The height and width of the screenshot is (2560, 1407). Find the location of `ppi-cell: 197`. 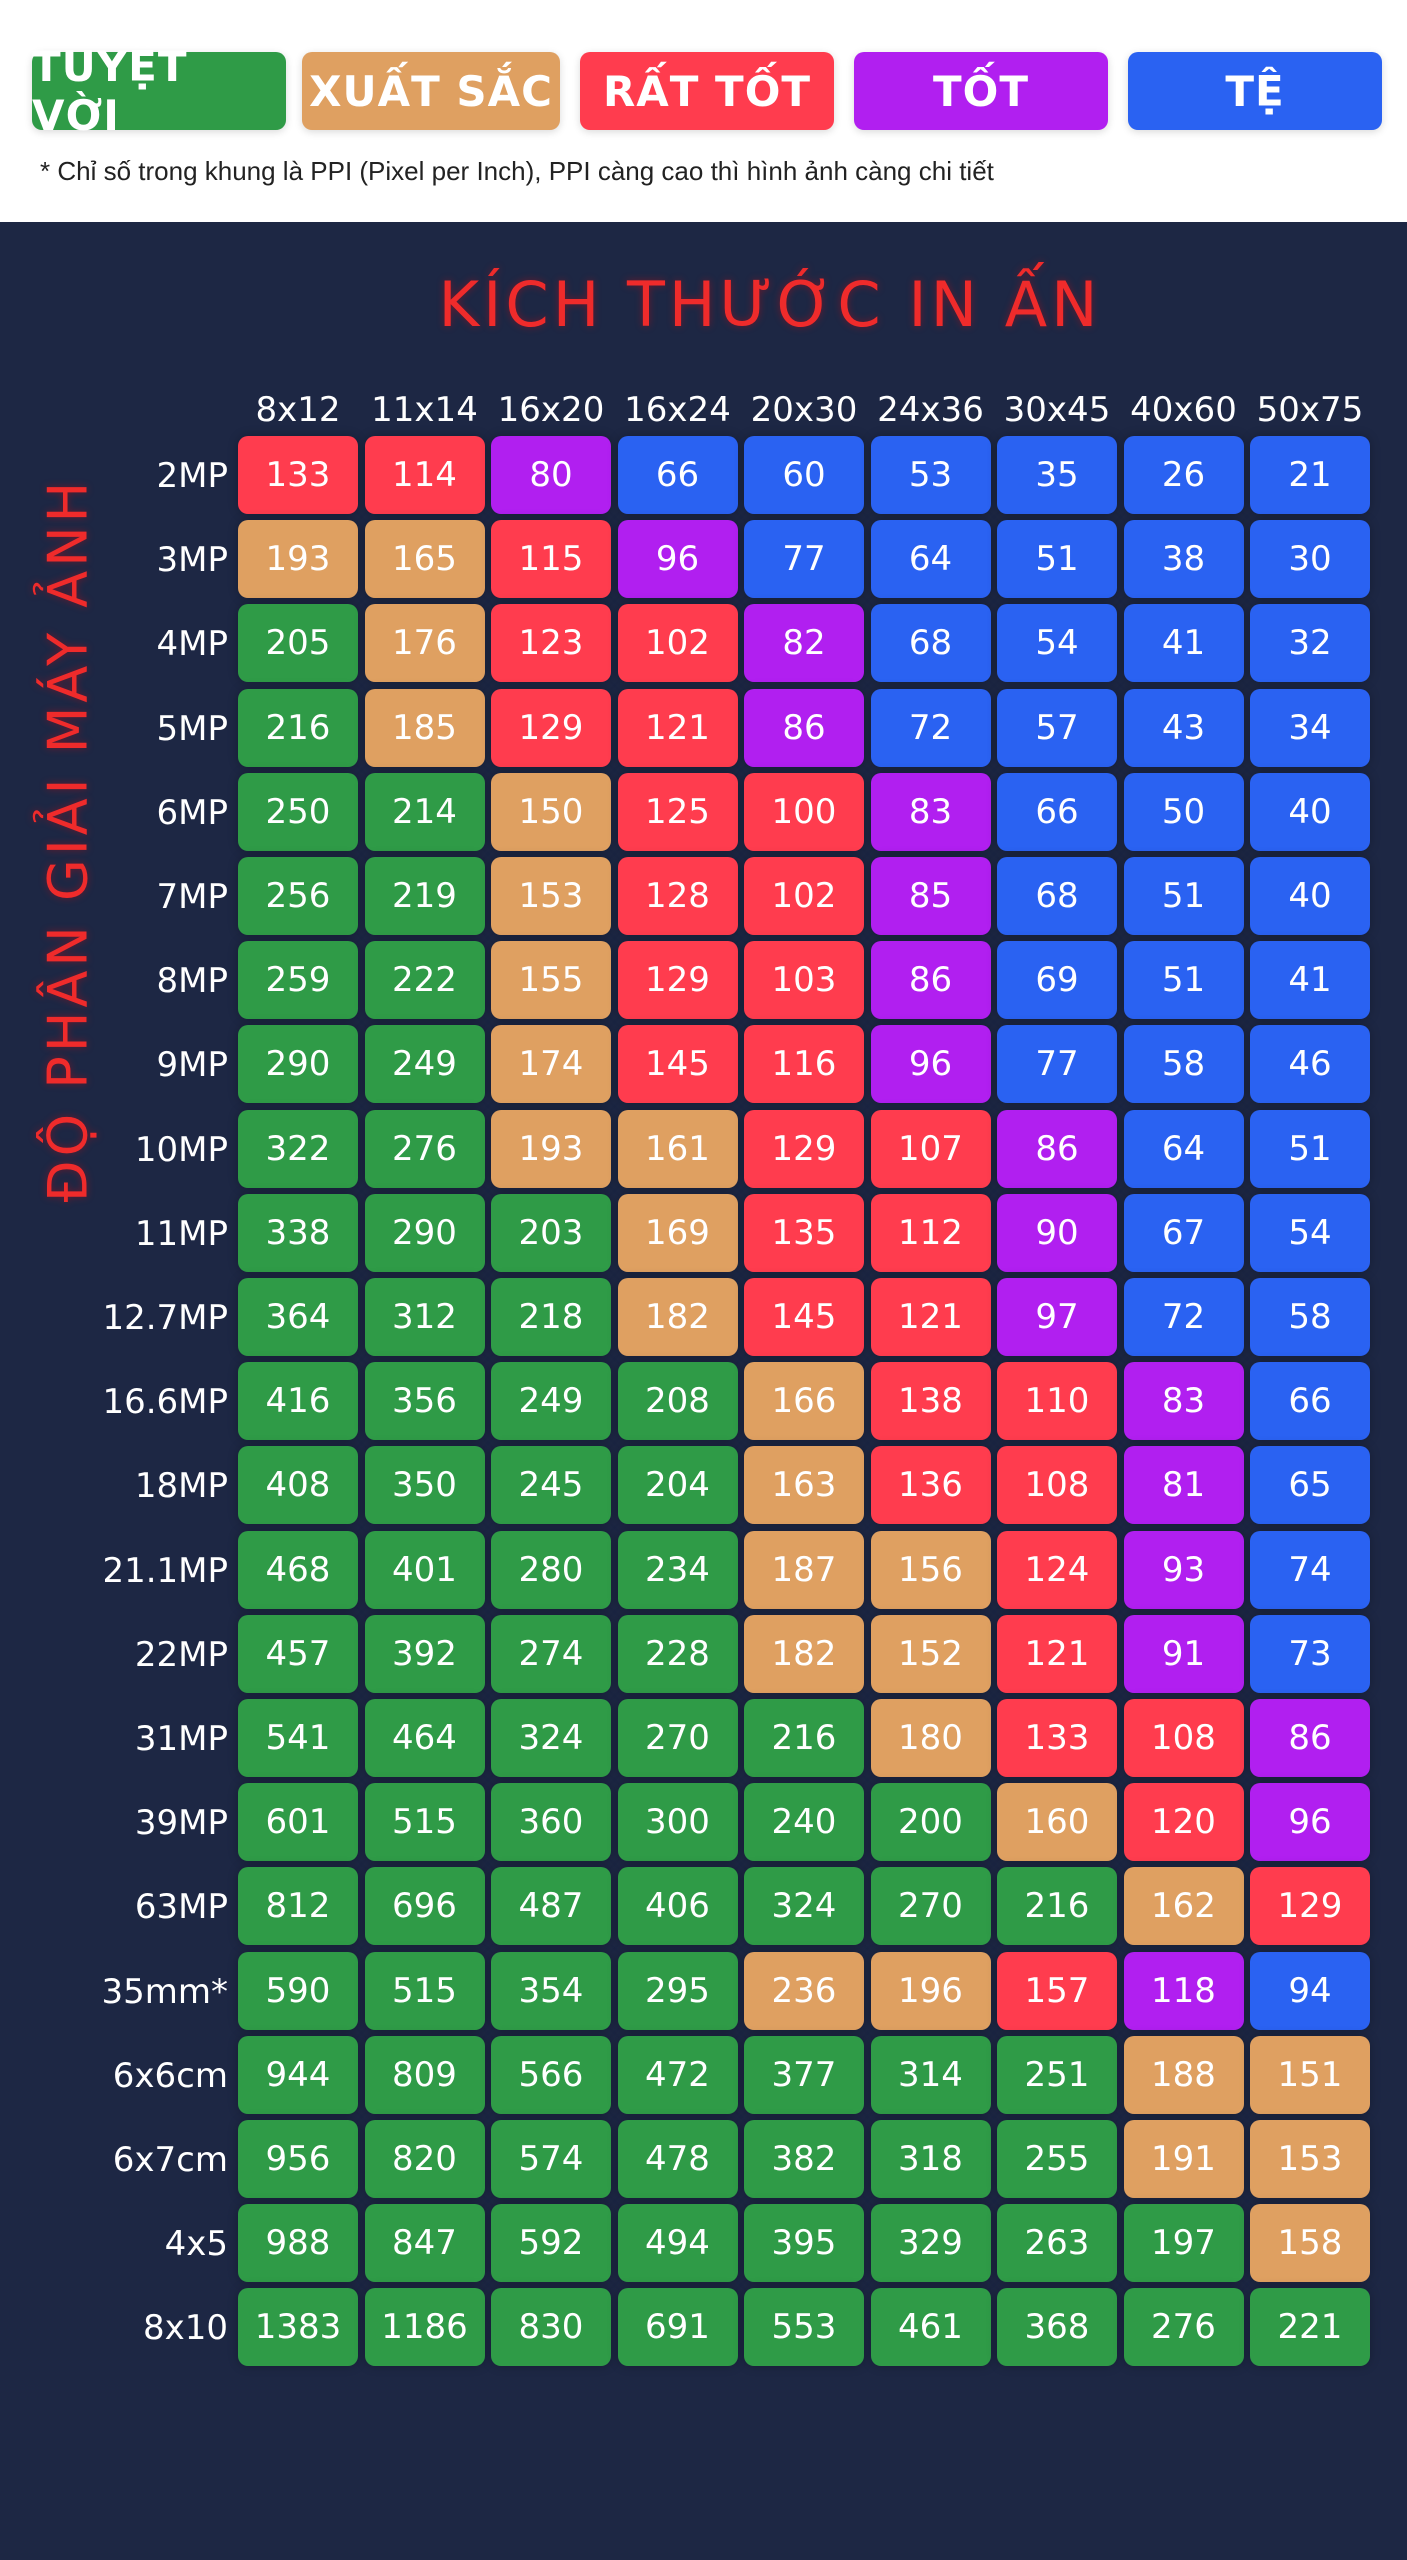

ppi-cell: 197 is located at coordinates (1183, 2243).